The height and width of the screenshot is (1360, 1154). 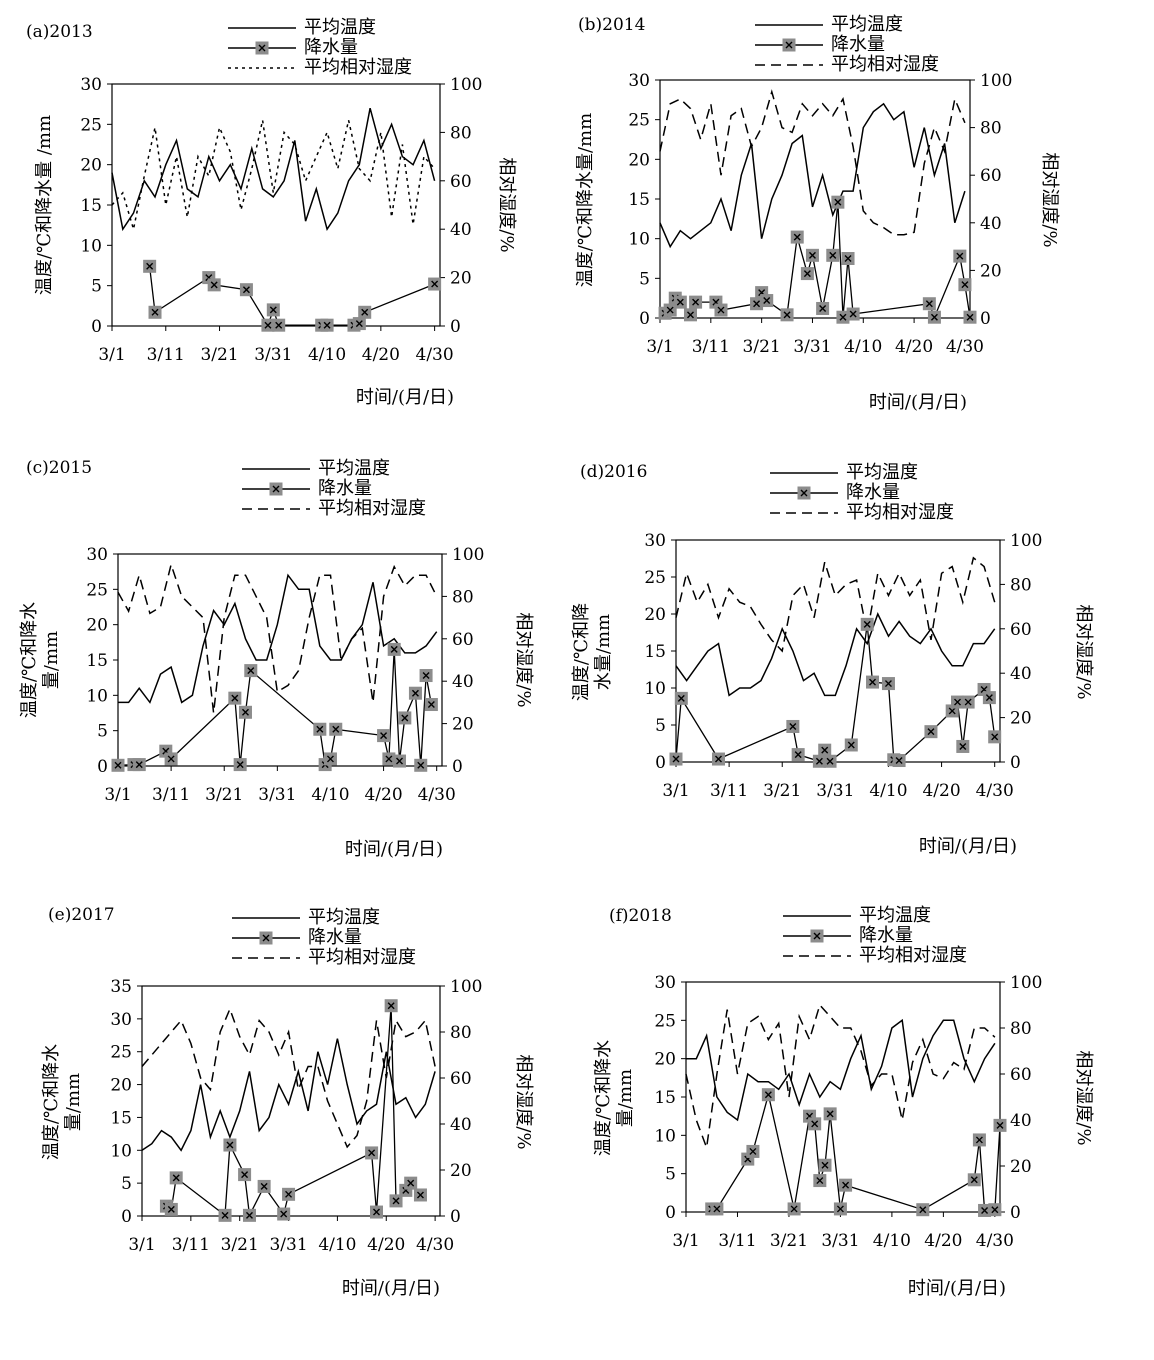 What do you see at coordinates (835, 604) in the screenshot?
I see `humid-line` at bounding box center [835, 604].